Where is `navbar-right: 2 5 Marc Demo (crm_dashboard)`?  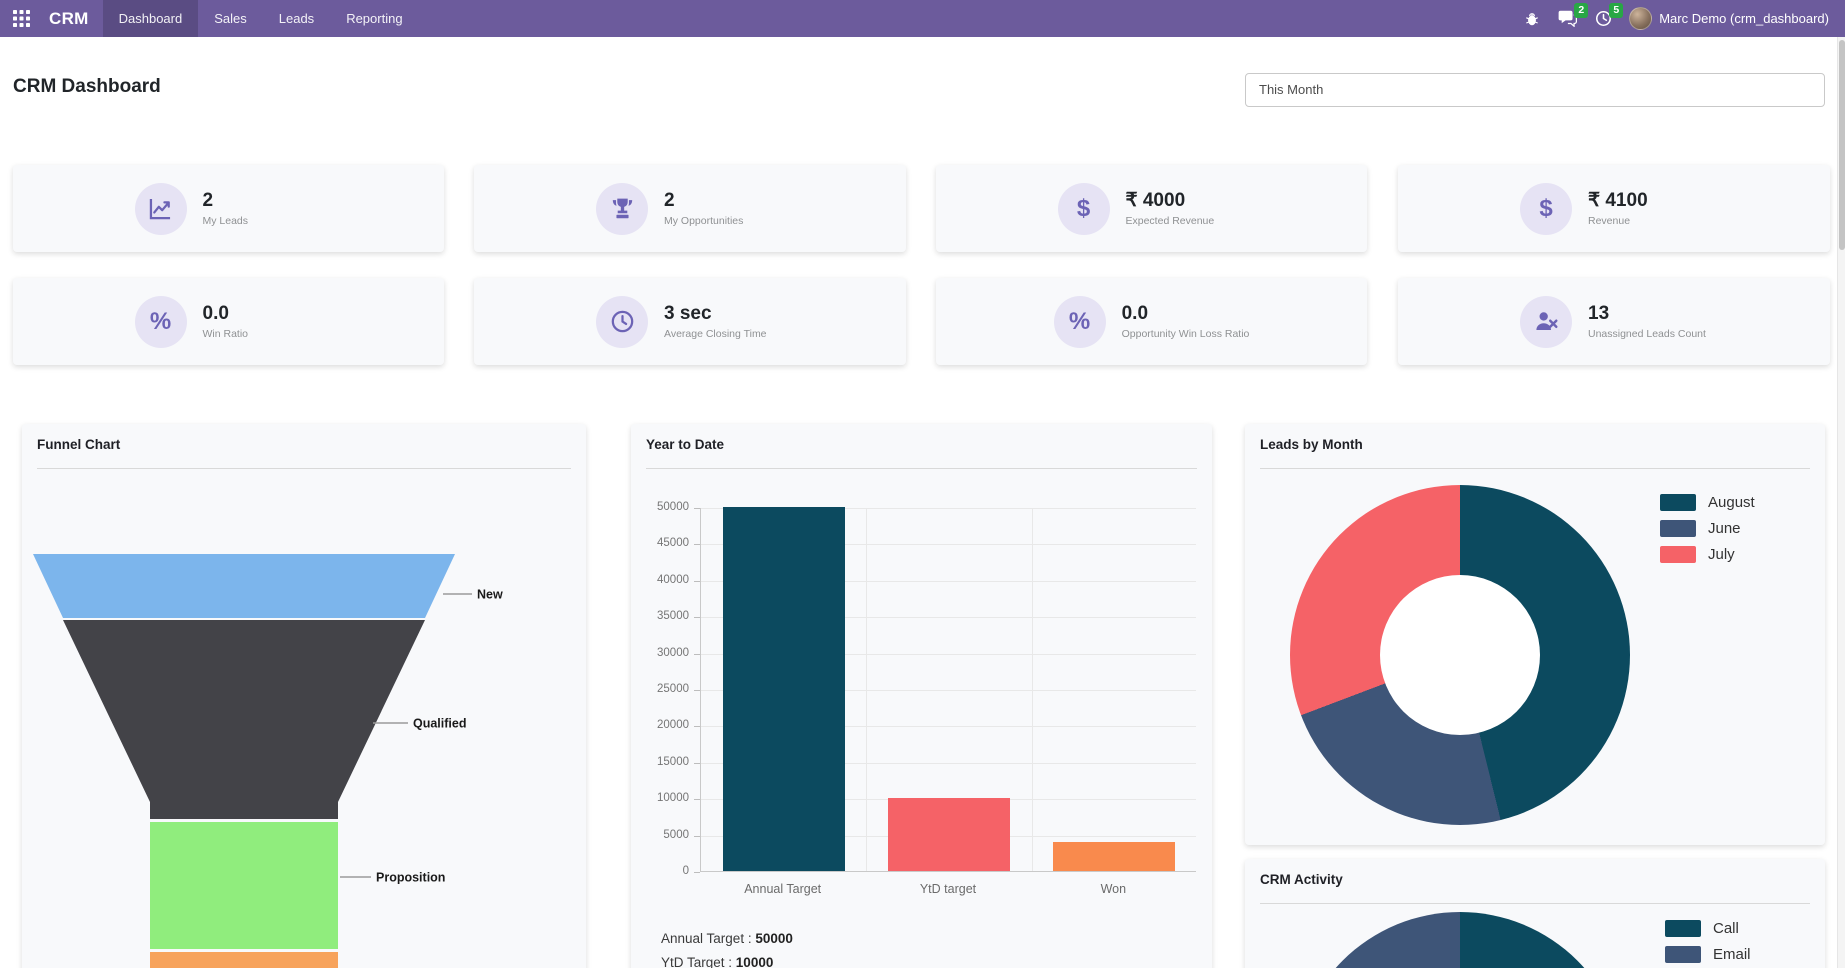
navbar-right: 2 5 Marc Demo (crm_dashboard) is located at coordinates (1680, 18).